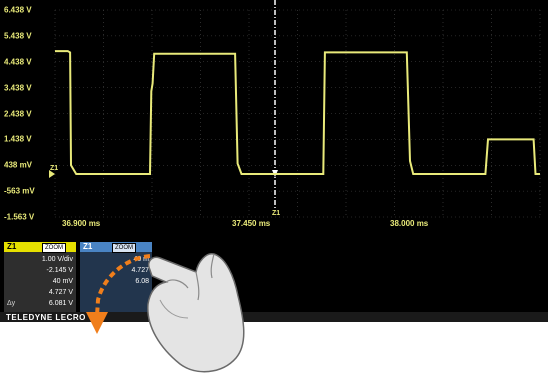 This screenshot has width=548, height=377. What do you see at coordinates (18, 62) in the screenshot?
I see `y-tick-label: 4.438 V` at bounding box center [18, 62].